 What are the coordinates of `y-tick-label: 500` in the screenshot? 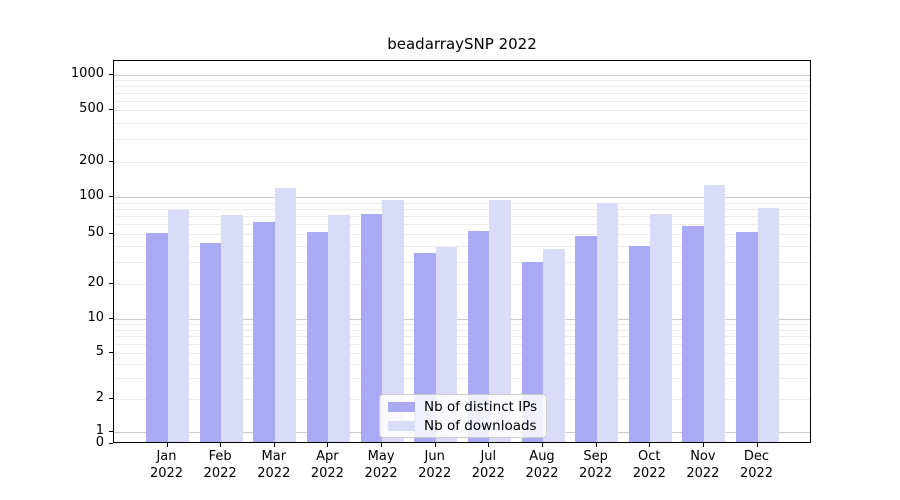 It's located at (91, 109).